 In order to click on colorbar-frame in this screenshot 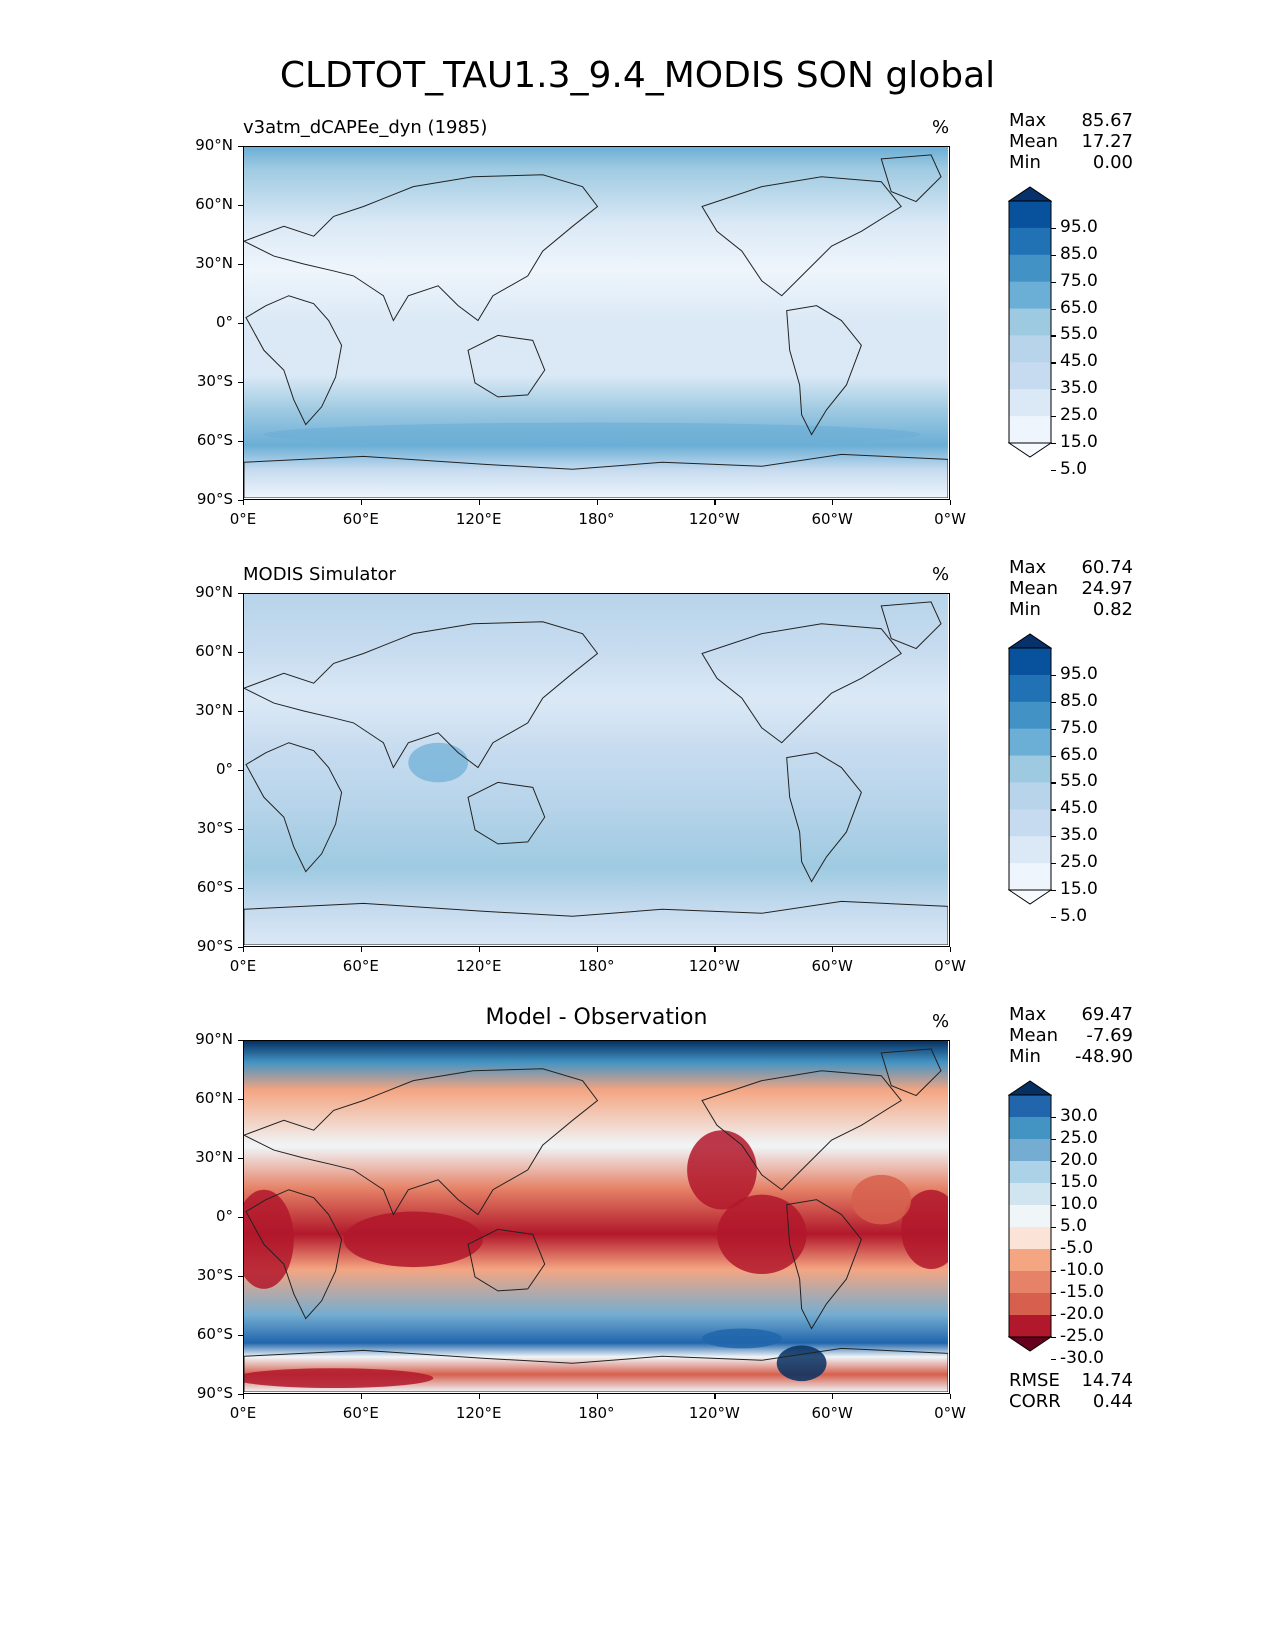, I will do `click(1030, 769)`.